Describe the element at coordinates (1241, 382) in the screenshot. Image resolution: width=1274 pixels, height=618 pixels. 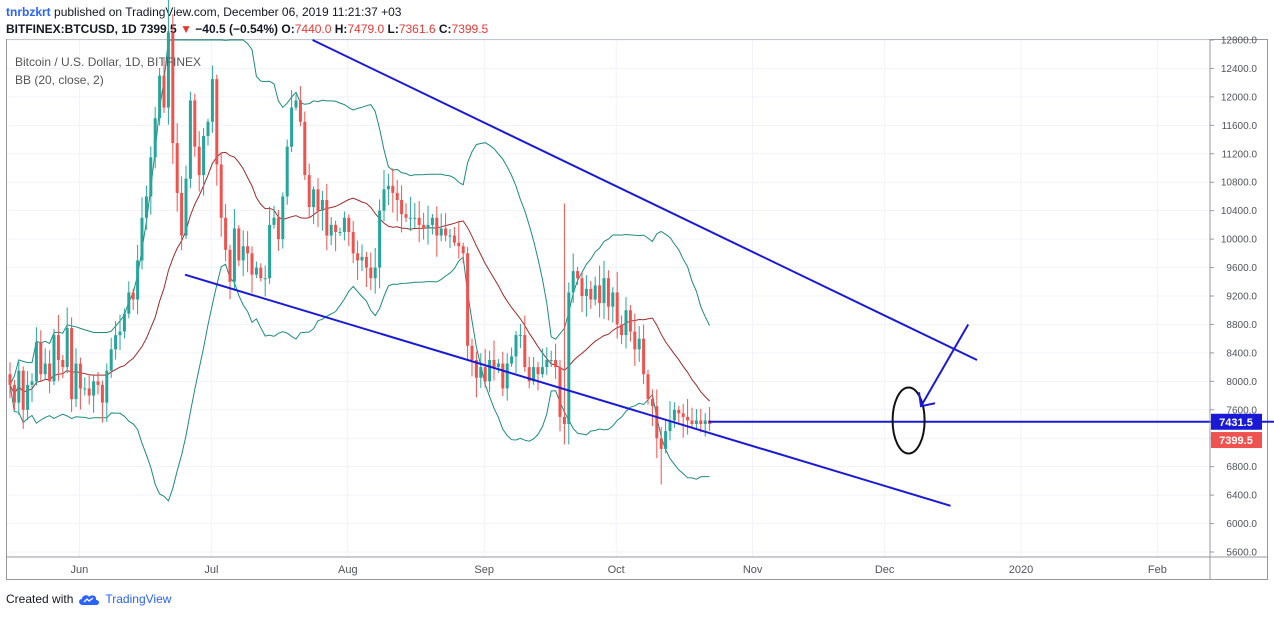
I see `price-tick-label: 8000.0` at that location.